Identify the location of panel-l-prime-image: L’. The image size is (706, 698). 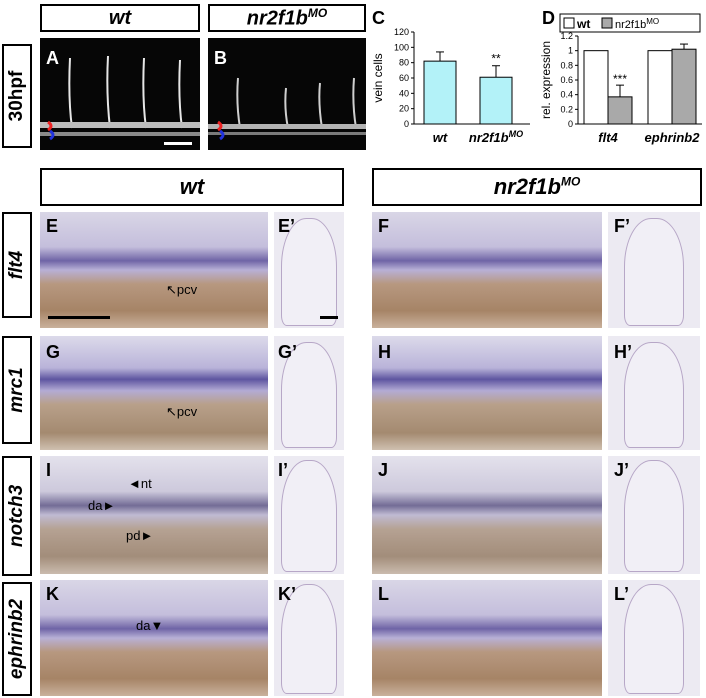
(654, 638).